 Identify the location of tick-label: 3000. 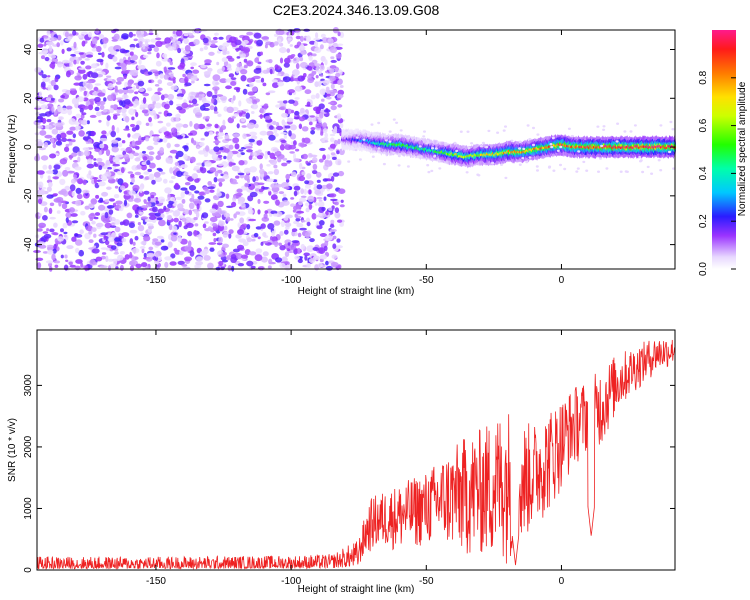
(28, 385).